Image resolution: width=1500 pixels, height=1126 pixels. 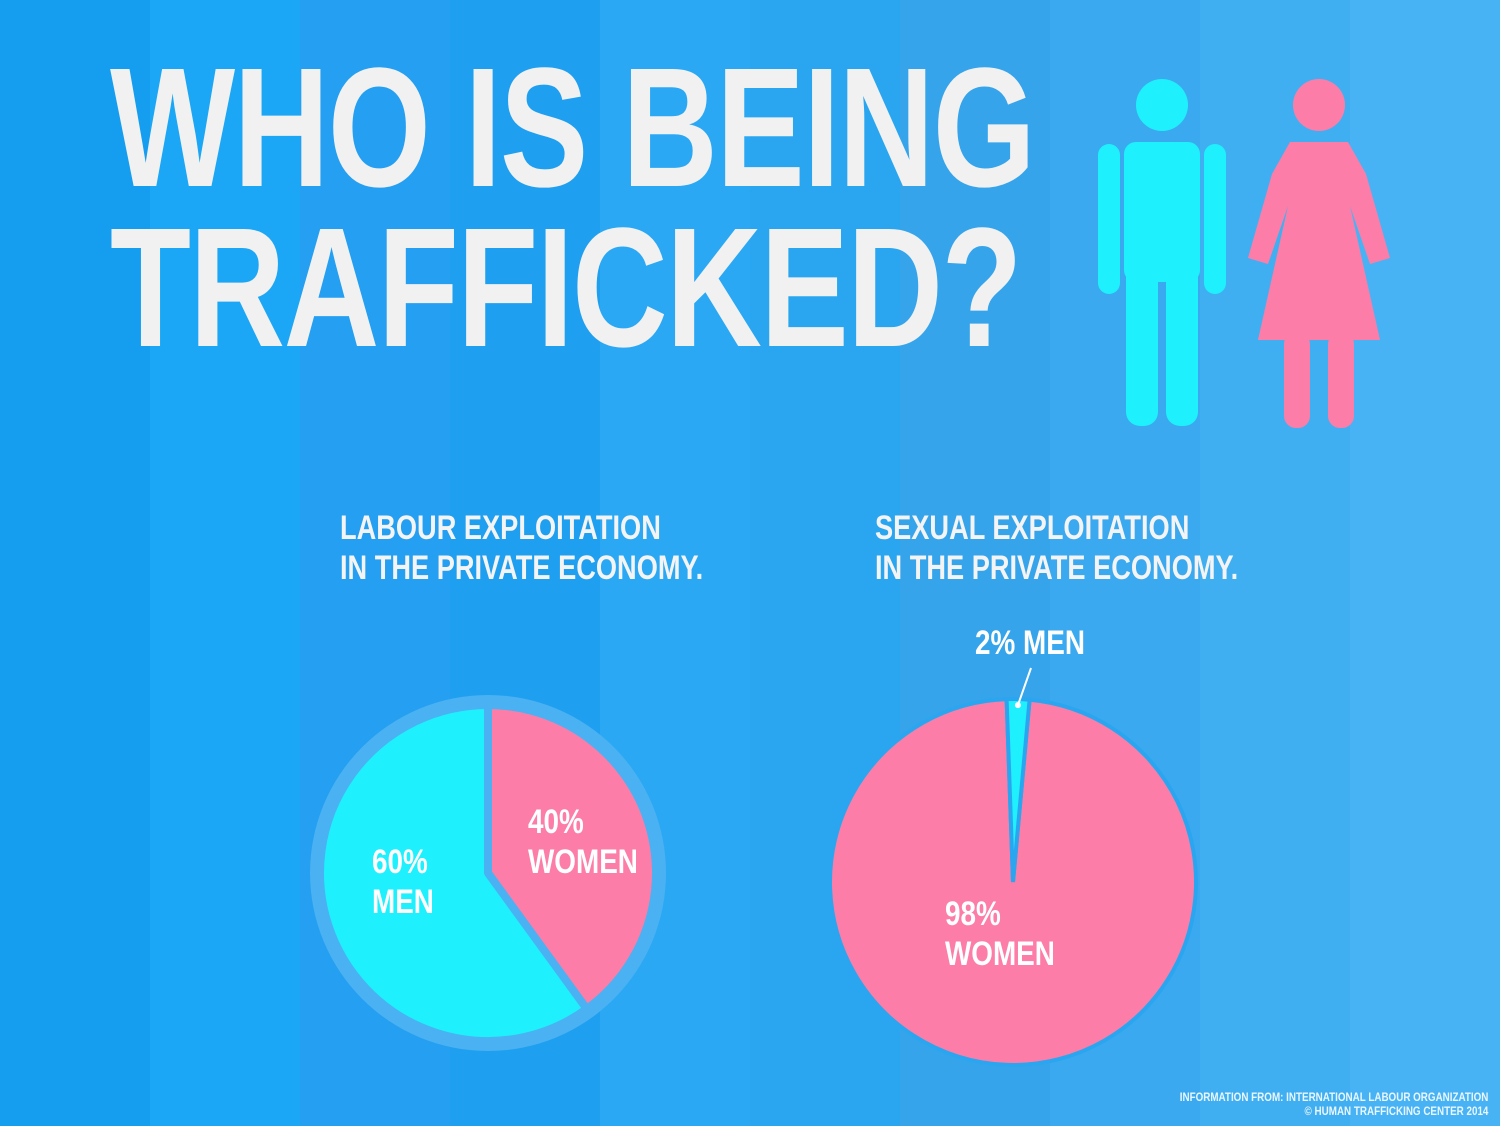 I want to click on source-line-2: © HUMAN TRAFFICKING CENTER 2014, so click(x=1396, y=1111).